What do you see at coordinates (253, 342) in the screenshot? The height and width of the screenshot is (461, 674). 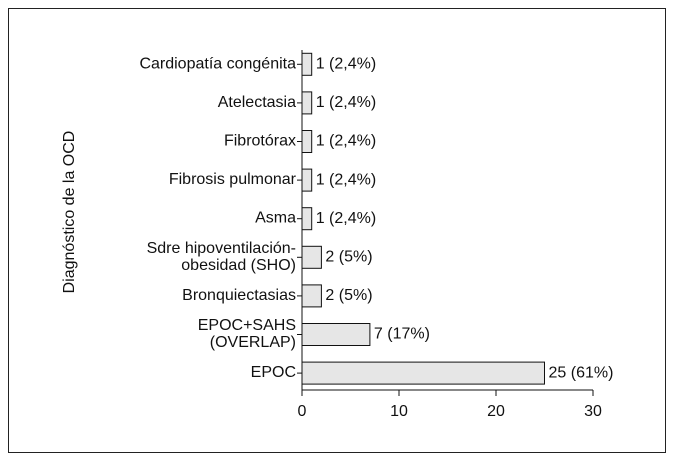 I see `y-tick-label-line: (OVERLAP)` at bounding box center [253, 342].